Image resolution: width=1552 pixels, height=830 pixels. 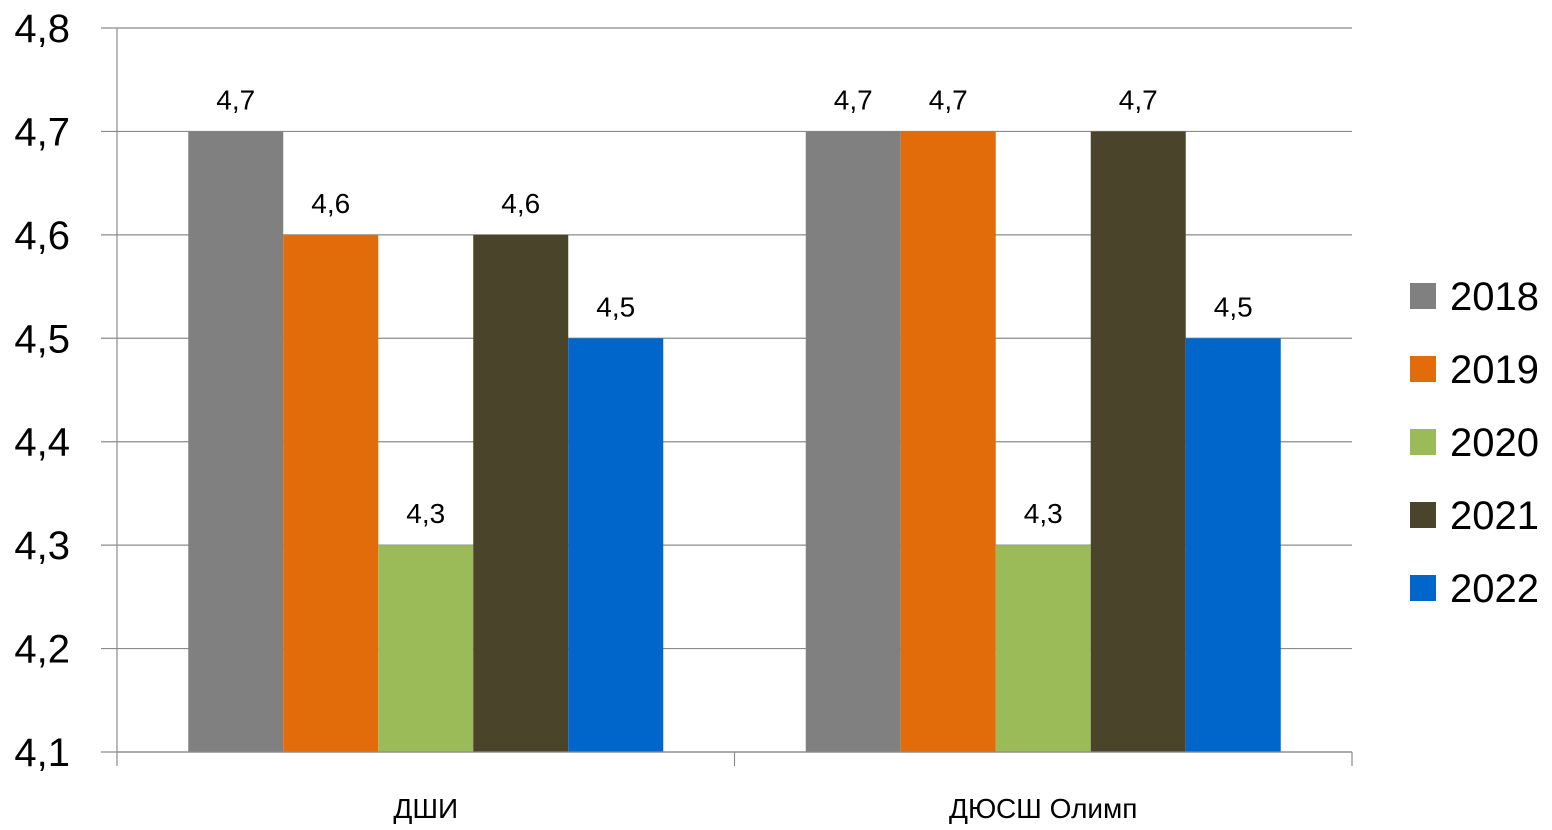 What do you see at coordinates (1043, 808) in the screenshot?
I see `x-category-label: ДЮСШ Олимп` at bounding box center [1043, 808].